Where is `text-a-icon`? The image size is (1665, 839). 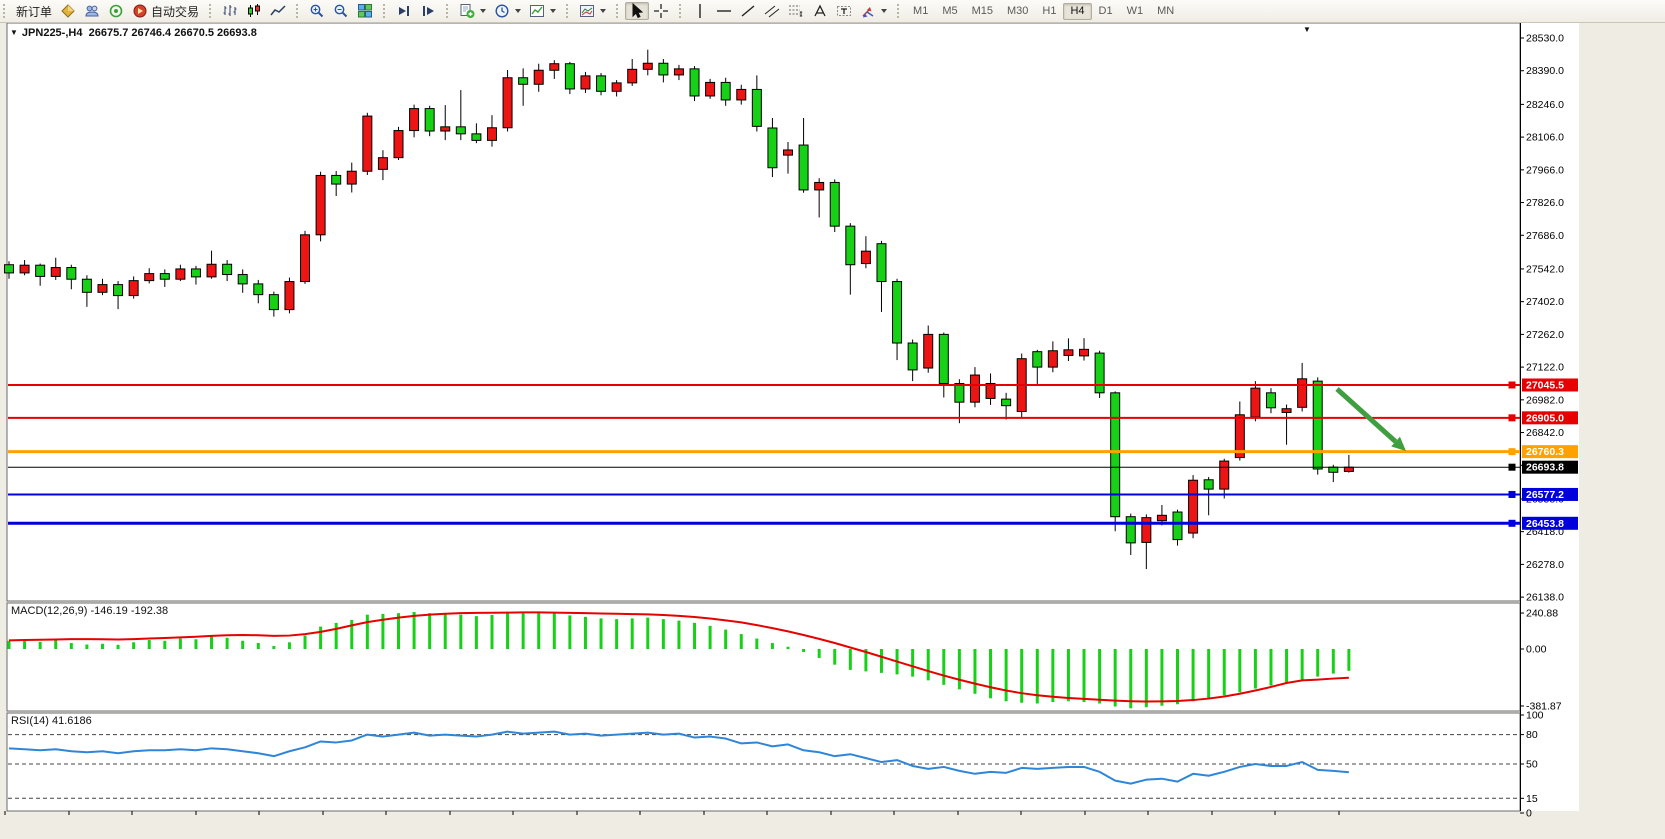 text-a-icon is located at coordinates (820, 11).